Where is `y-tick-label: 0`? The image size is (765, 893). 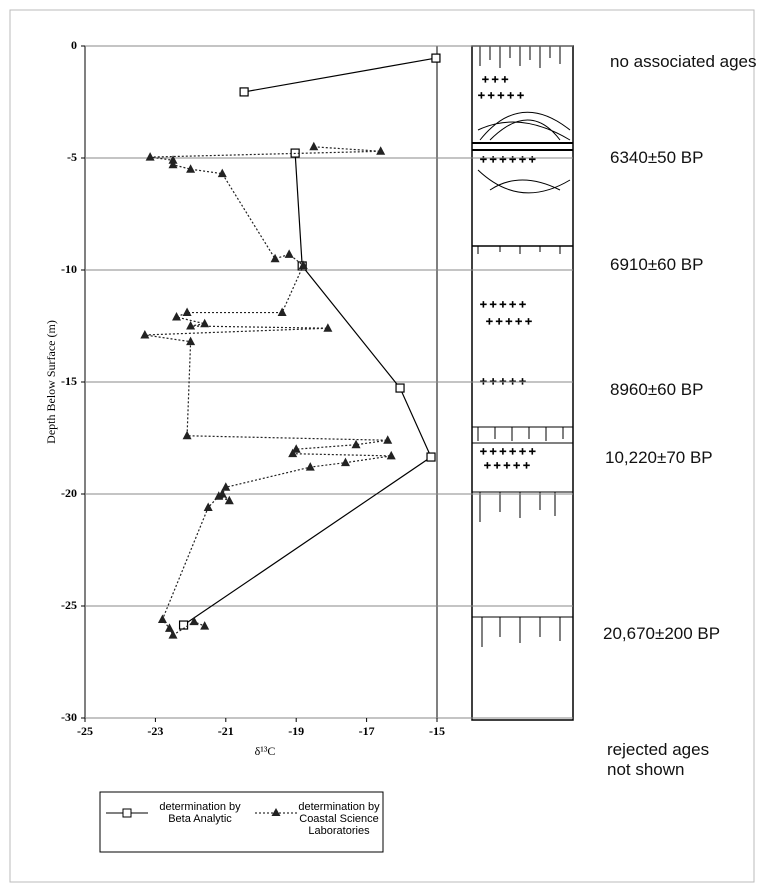
y-tick-label: 0 is located at coordinates (74, 45).